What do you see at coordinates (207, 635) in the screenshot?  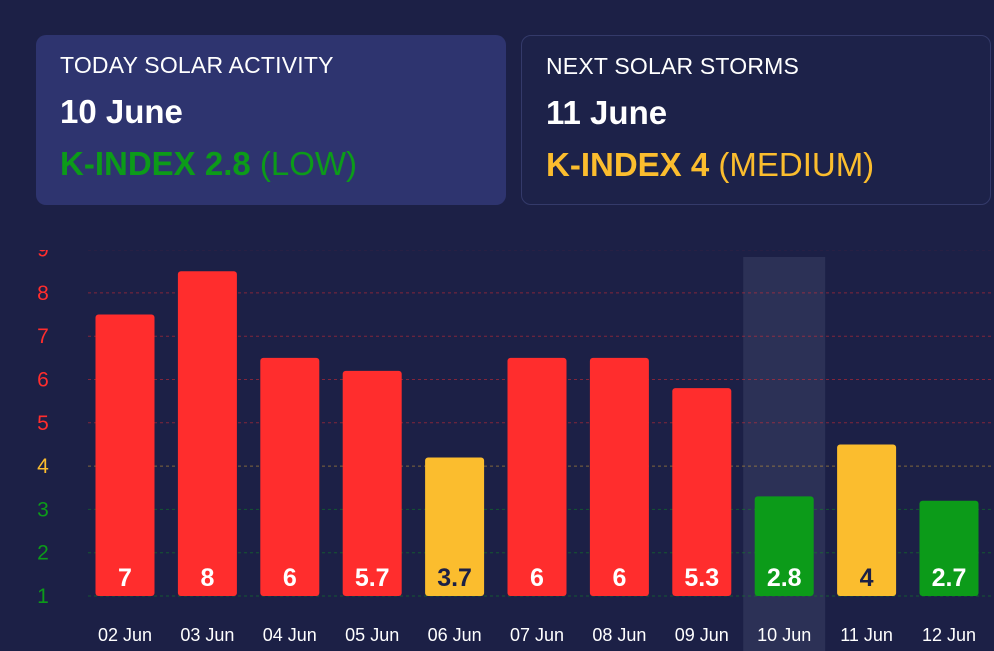 I see `x-tick-label: 03 Jun` at bounding box center [207, 635].